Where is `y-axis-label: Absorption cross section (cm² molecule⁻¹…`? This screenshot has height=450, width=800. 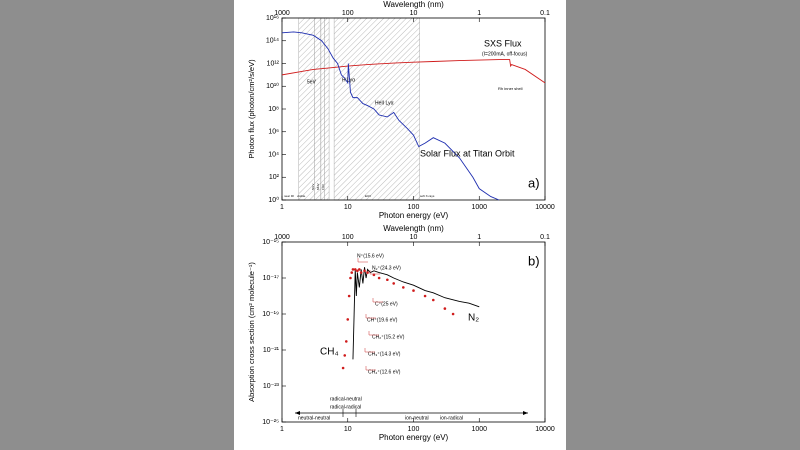 y-axis-label: Absorption cross section (cm² molecule⁻¹… is located at coordinates (251, 332).